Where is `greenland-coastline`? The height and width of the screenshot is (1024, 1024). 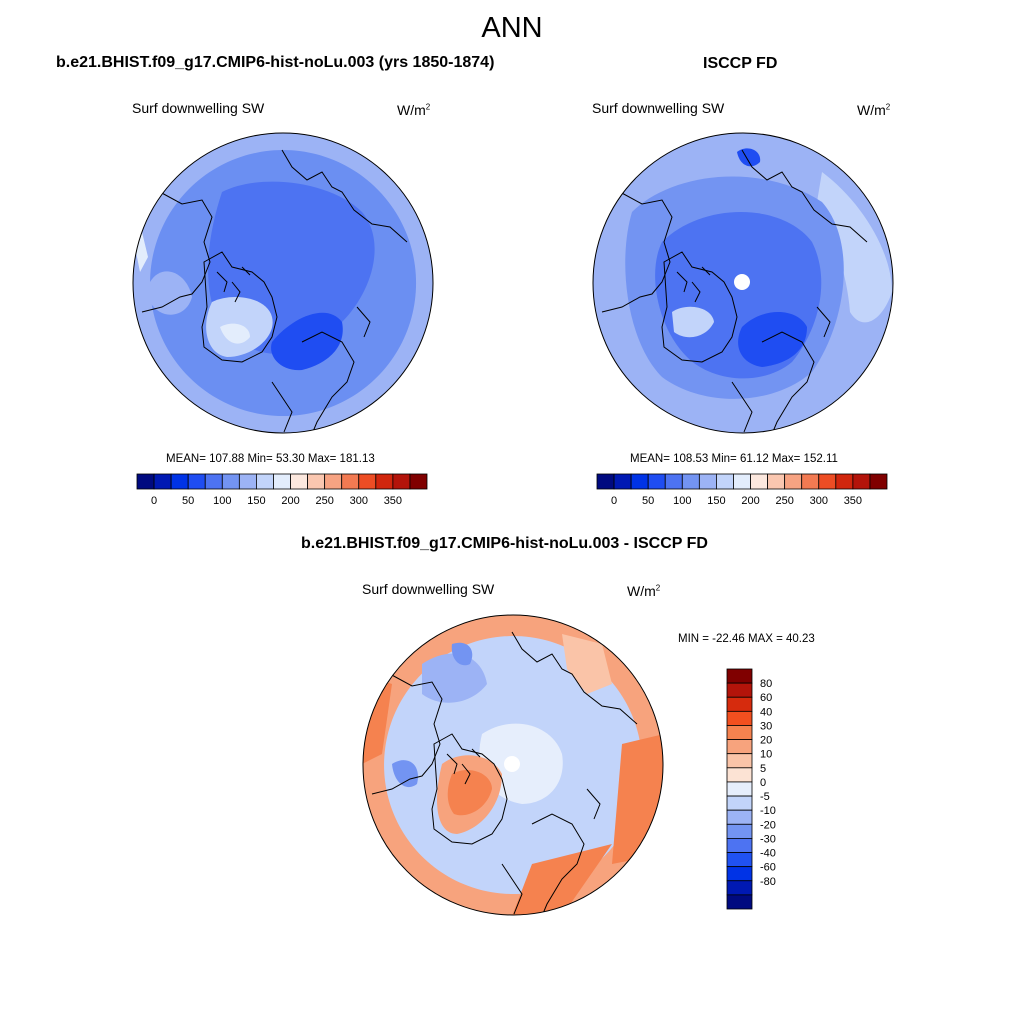
greenland-coastline is located at coordinates (699, 307).